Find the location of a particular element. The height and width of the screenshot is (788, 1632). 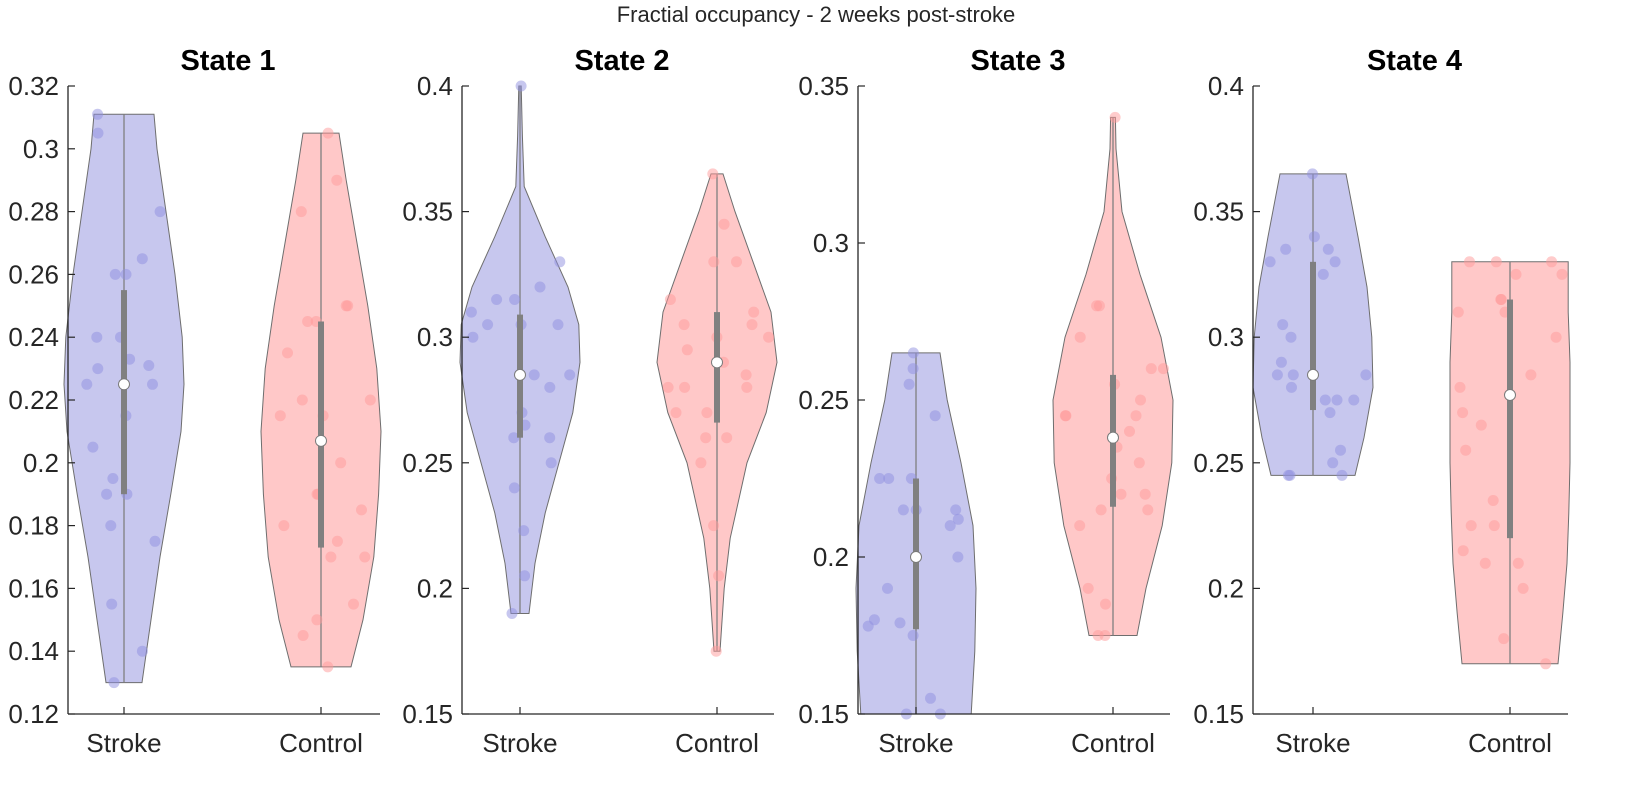

figure-title: Fractial occupancy - 2 weeks post-stroke is located at coordinates (816, 14).